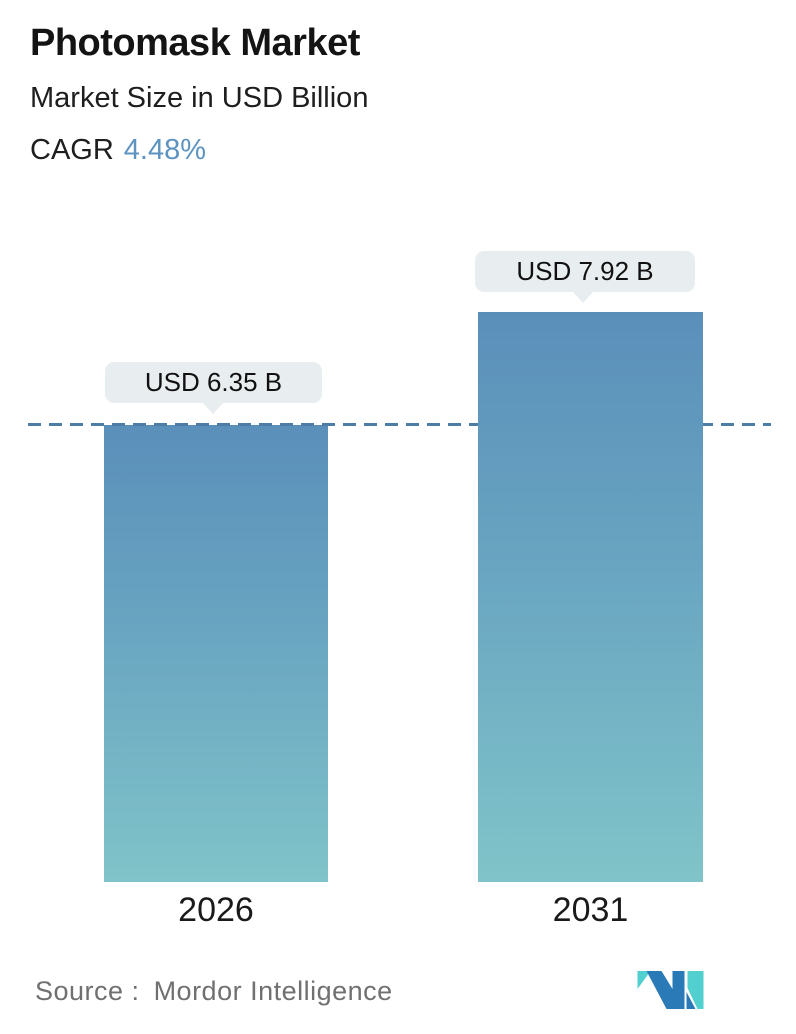 Image resolution: width=796 pixels, height=1034 pixels. Describe the element at coordinates (165, 150) in the screenshot. I see `cagr-value: 4.48%` at that location.